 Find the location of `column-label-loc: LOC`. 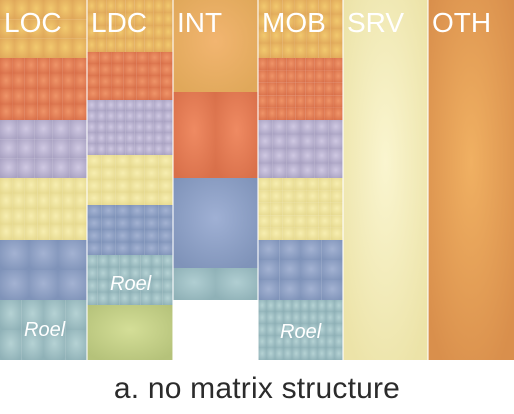

column-label-loc: LOC is located at coordinates (33, 22).